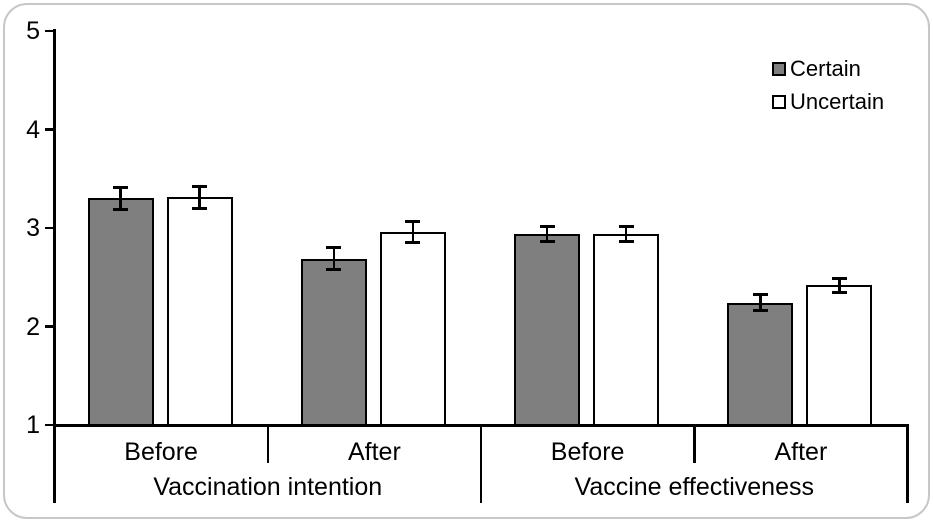 The width and height of the screenshot is (933, 522). I want to click on error-bar-certain-vaccination-intention-before, so click(120, 198).